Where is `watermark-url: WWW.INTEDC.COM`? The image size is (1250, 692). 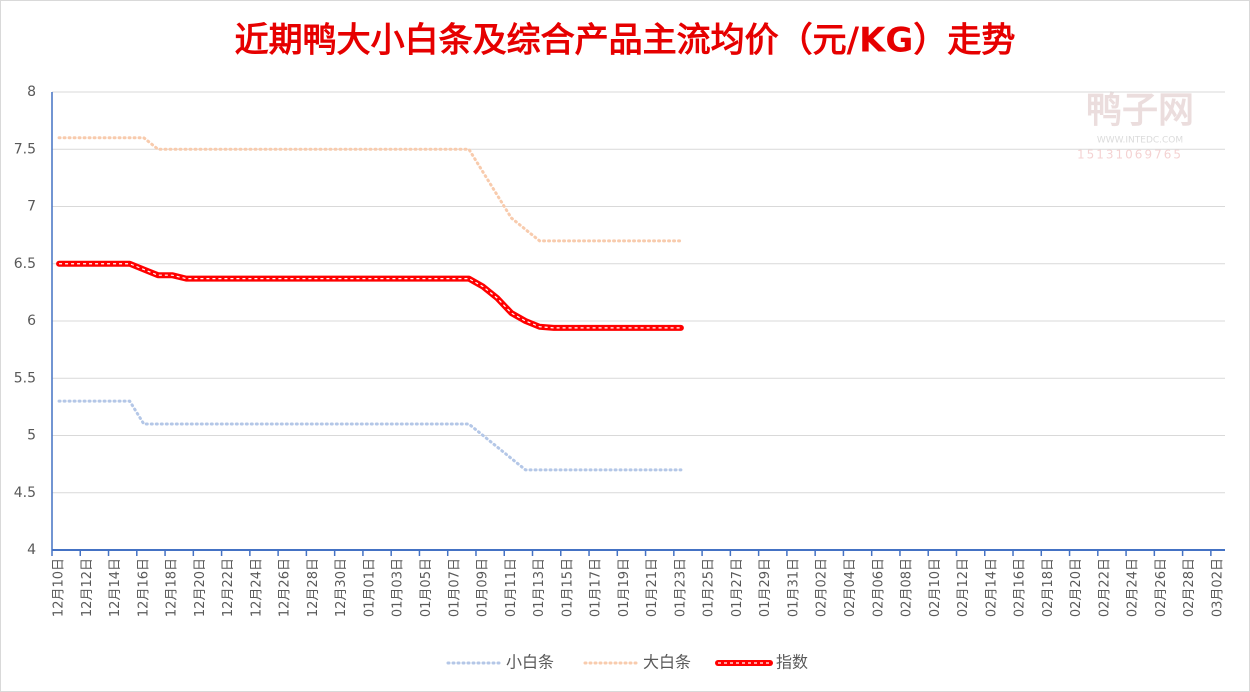 watermark-url: WWW.INTEDC.COM is located at coordinates (1140, 141).